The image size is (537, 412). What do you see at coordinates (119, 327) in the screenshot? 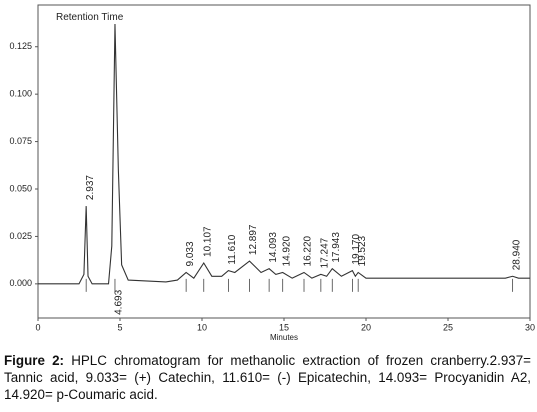
I see `x-tick-label: 5` at bounding box center [119, 327].